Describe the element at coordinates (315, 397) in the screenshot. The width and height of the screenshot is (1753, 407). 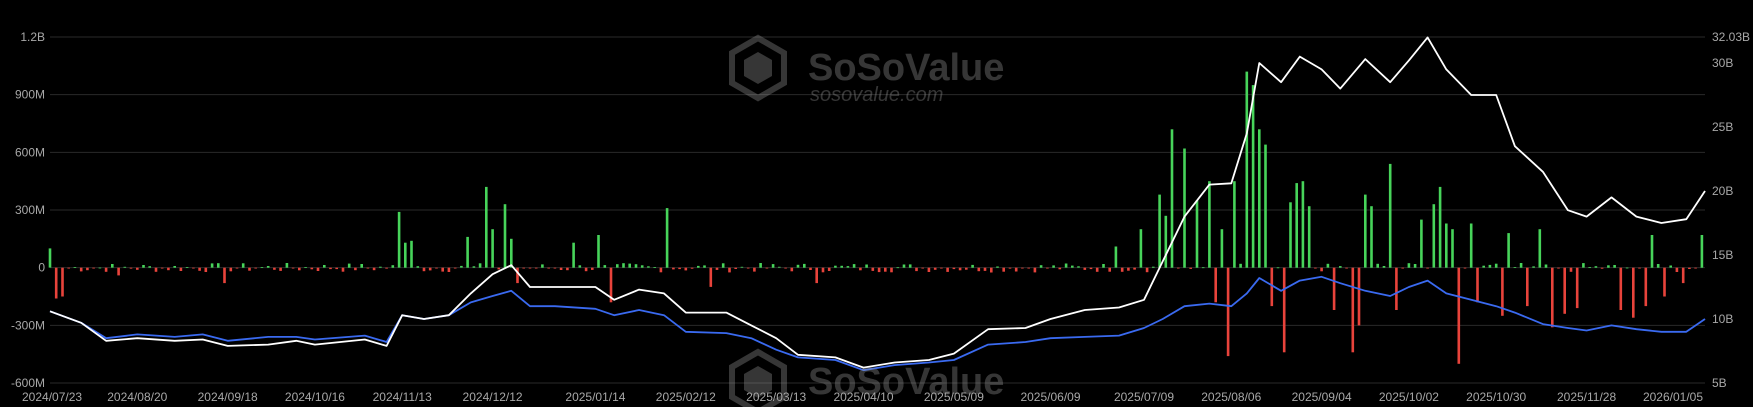
I see `x-tick-label: 2024/10/16` at that location.